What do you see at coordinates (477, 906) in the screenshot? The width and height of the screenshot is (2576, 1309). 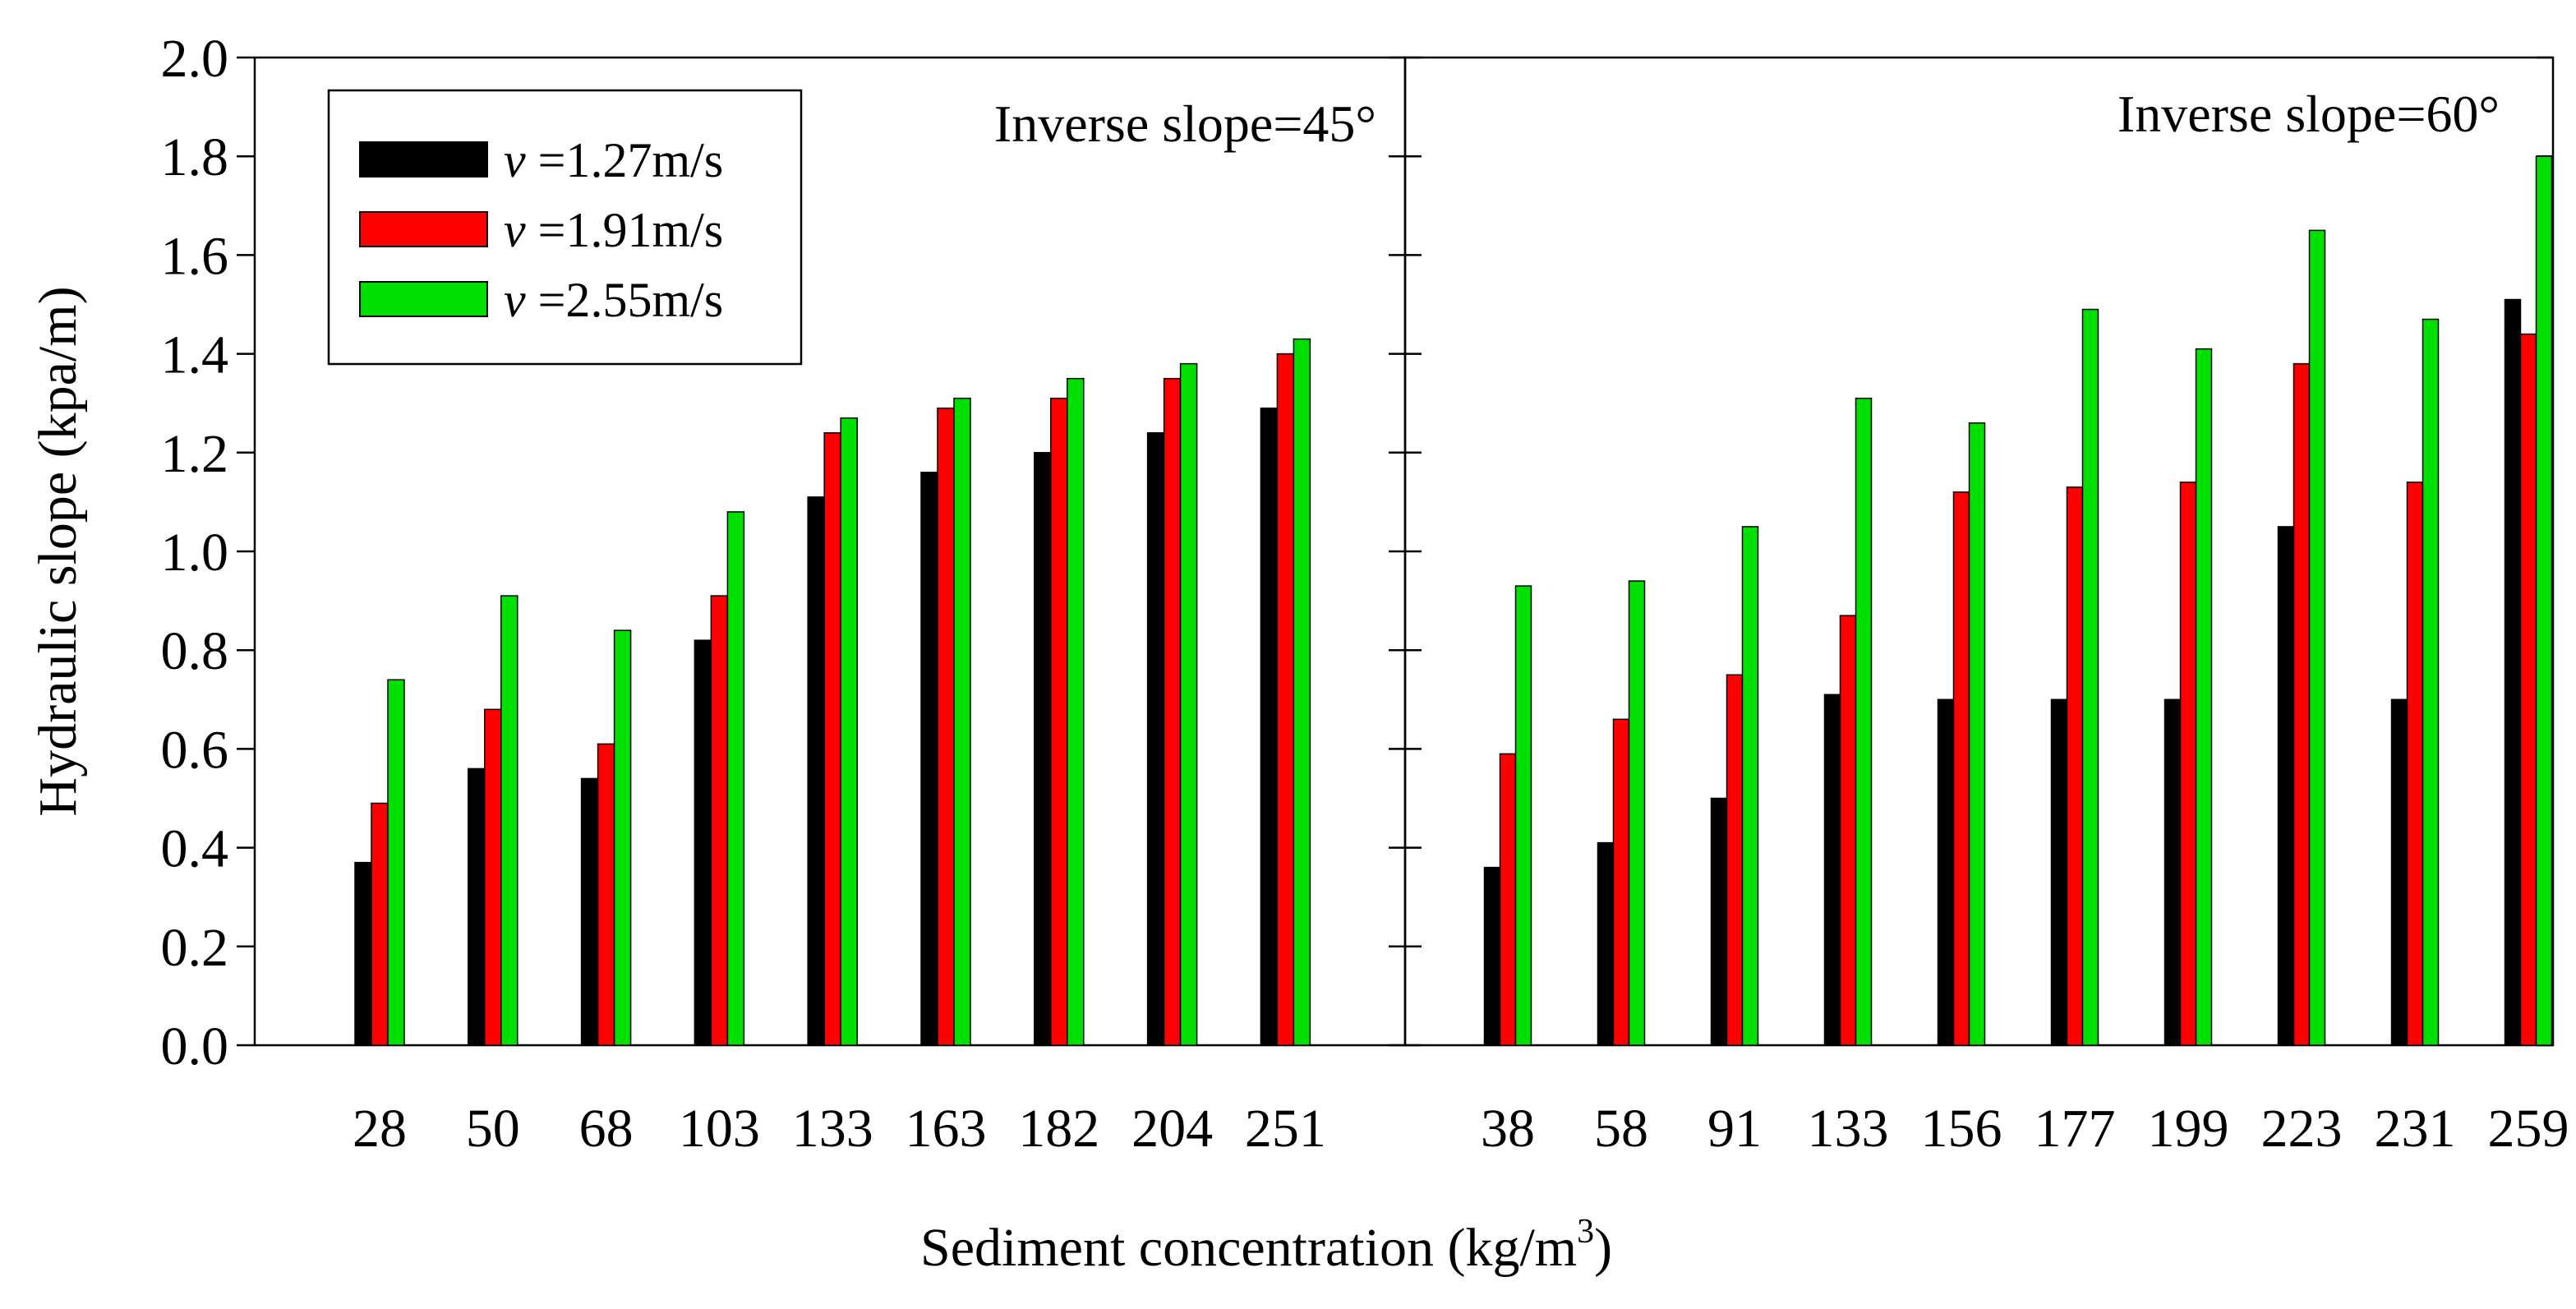 I see `bar-p0-c50-s0` at bounding box center [477, 906].